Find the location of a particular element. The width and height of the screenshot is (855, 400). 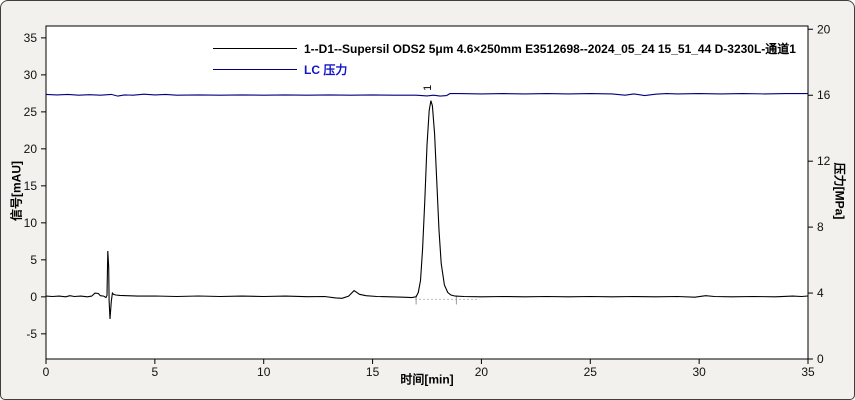

pressure-trace is located at coordinates (426, 95).